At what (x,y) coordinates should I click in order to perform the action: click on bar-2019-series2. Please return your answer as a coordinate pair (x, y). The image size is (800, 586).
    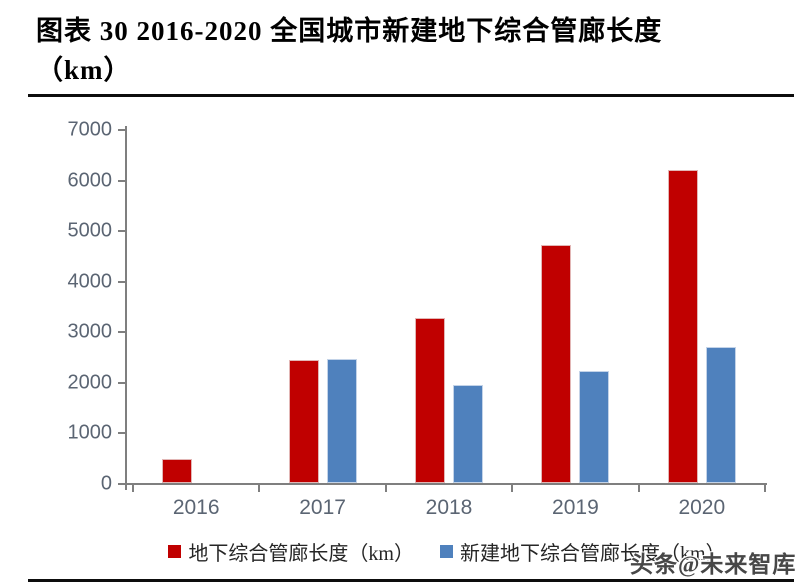
    Looking at the image, I should click on (594, 427).